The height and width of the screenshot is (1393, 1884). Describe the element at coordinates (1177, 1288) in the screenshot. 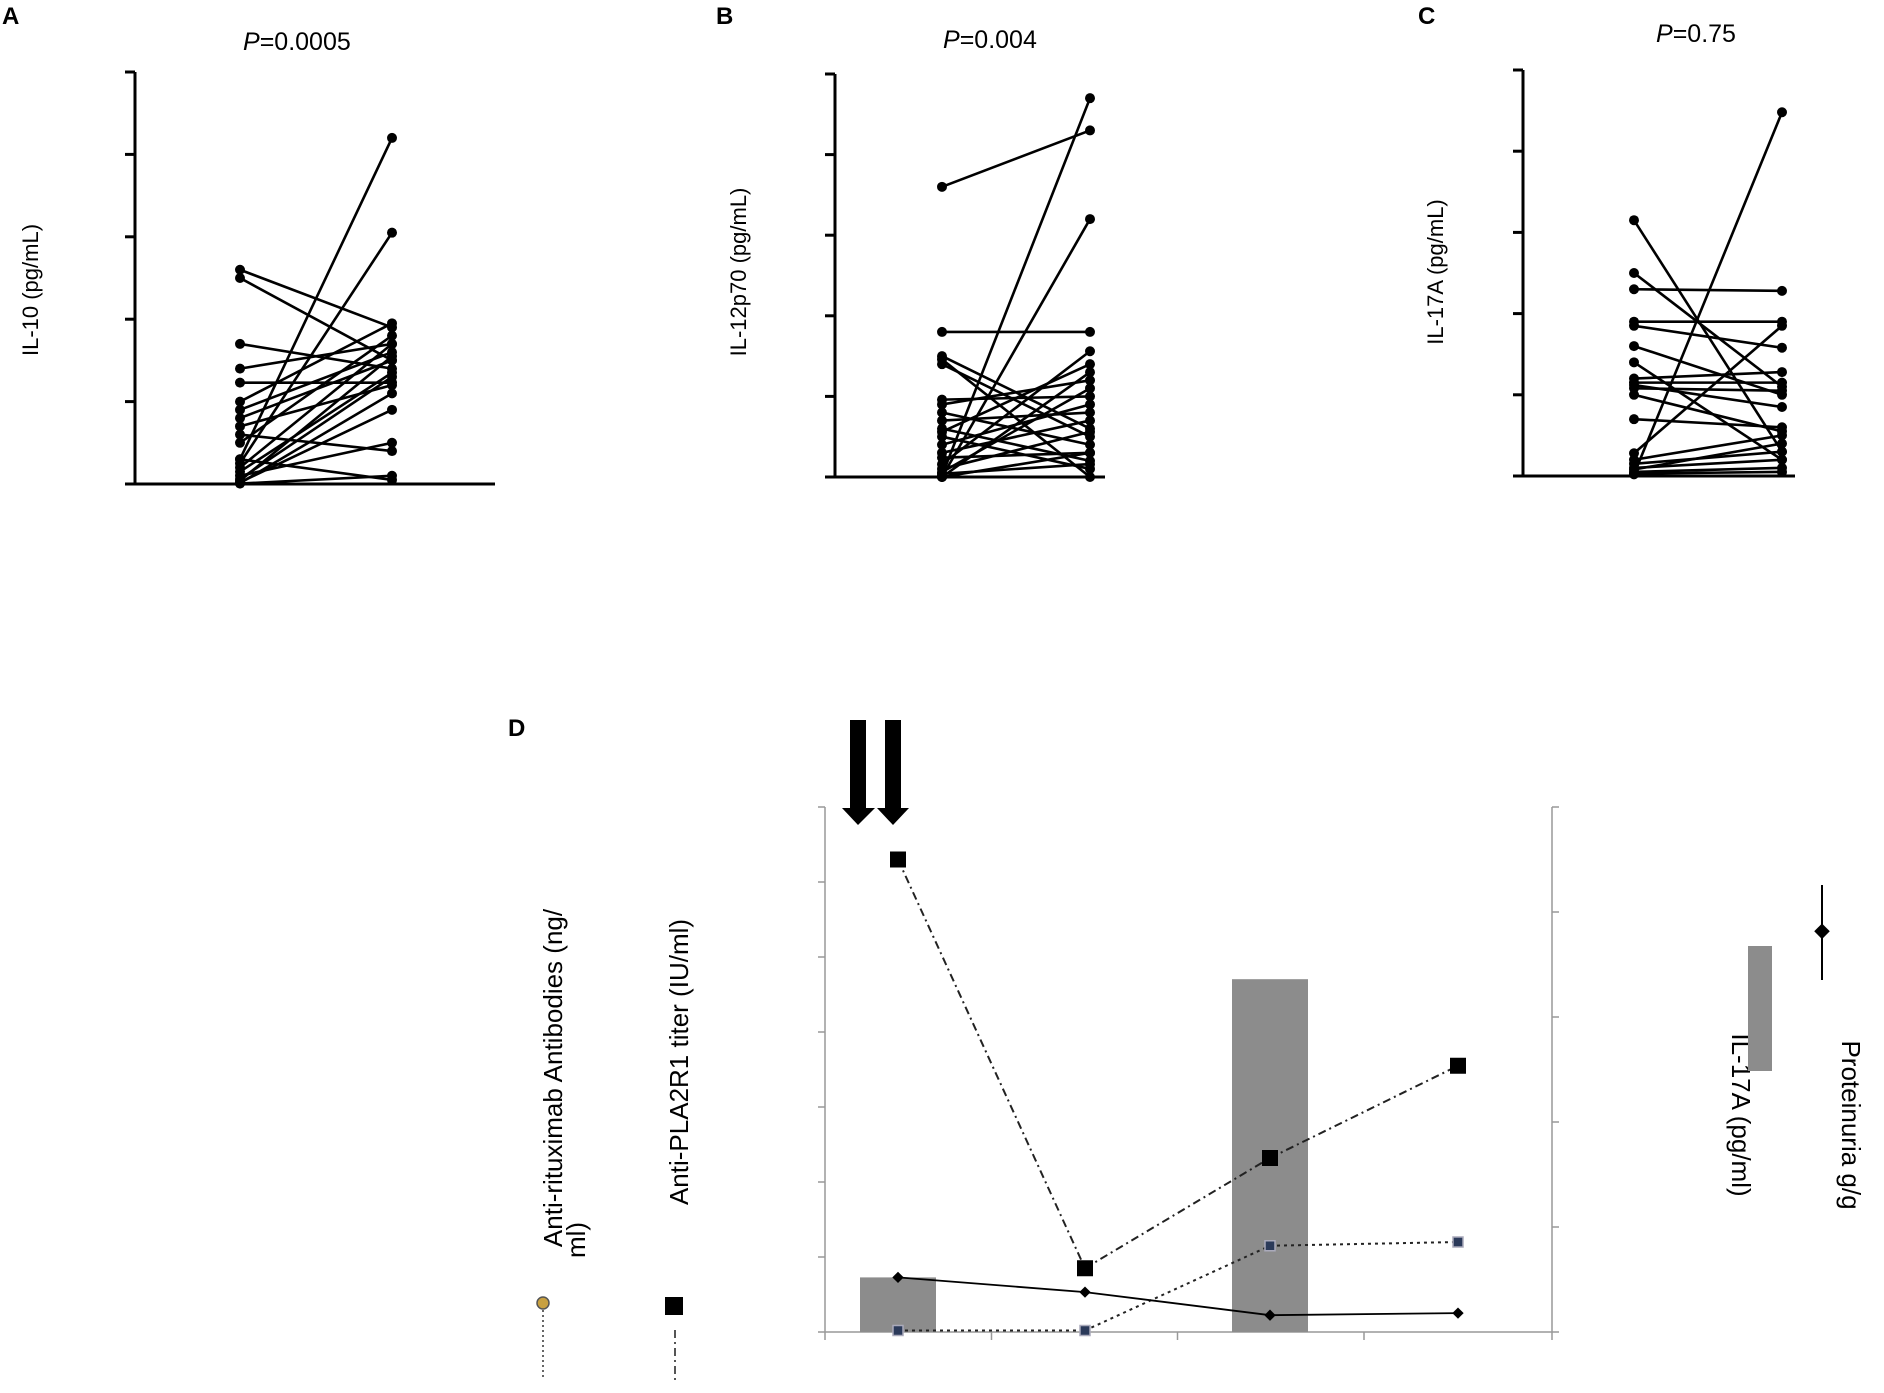

I see `panel-d-anti-rituximab-line` at that location.